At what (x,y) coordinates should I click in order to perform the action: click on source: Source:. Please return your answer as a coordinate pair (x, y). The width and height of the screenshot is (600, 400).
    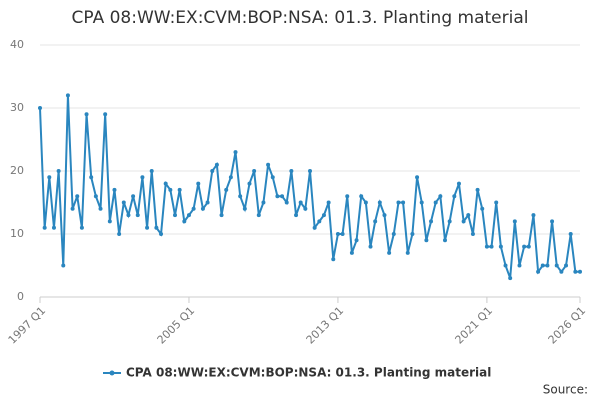
    Looking at the image, I should click on (565, 390).